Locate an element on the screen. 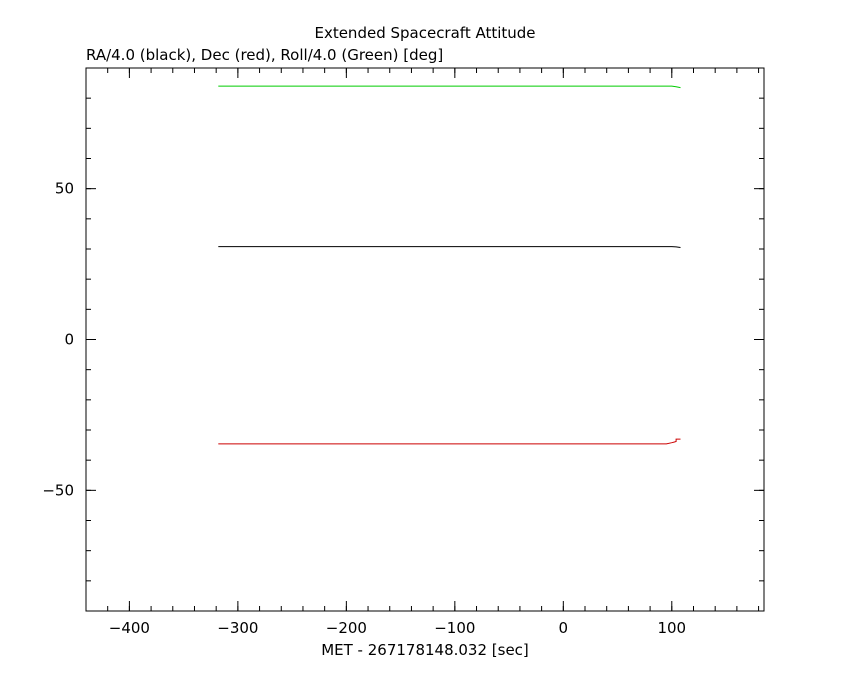 This screenshot has width=850, height=680. x-tick-labels: −400 −300 −200 −100 0 100 is located at coordinates (397, 628).